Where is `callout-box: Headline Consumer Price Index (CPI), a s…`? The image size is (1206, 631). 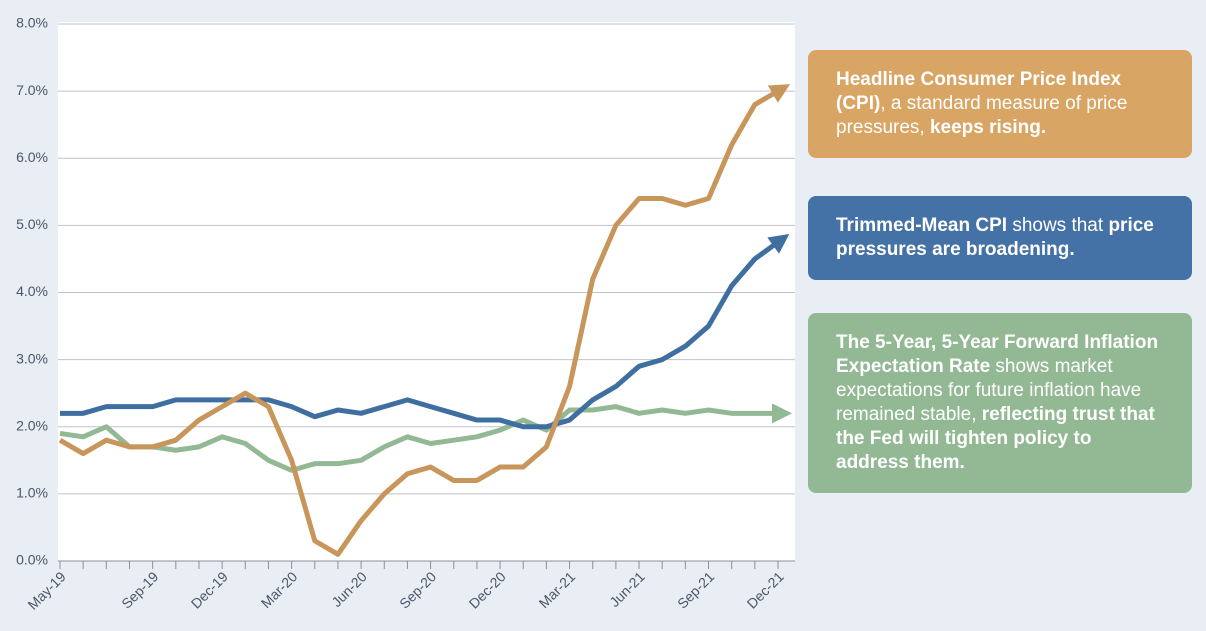 callout-box: Headline Consumer Price Index (CPI), a s… is located at coordinates (1000, 104).